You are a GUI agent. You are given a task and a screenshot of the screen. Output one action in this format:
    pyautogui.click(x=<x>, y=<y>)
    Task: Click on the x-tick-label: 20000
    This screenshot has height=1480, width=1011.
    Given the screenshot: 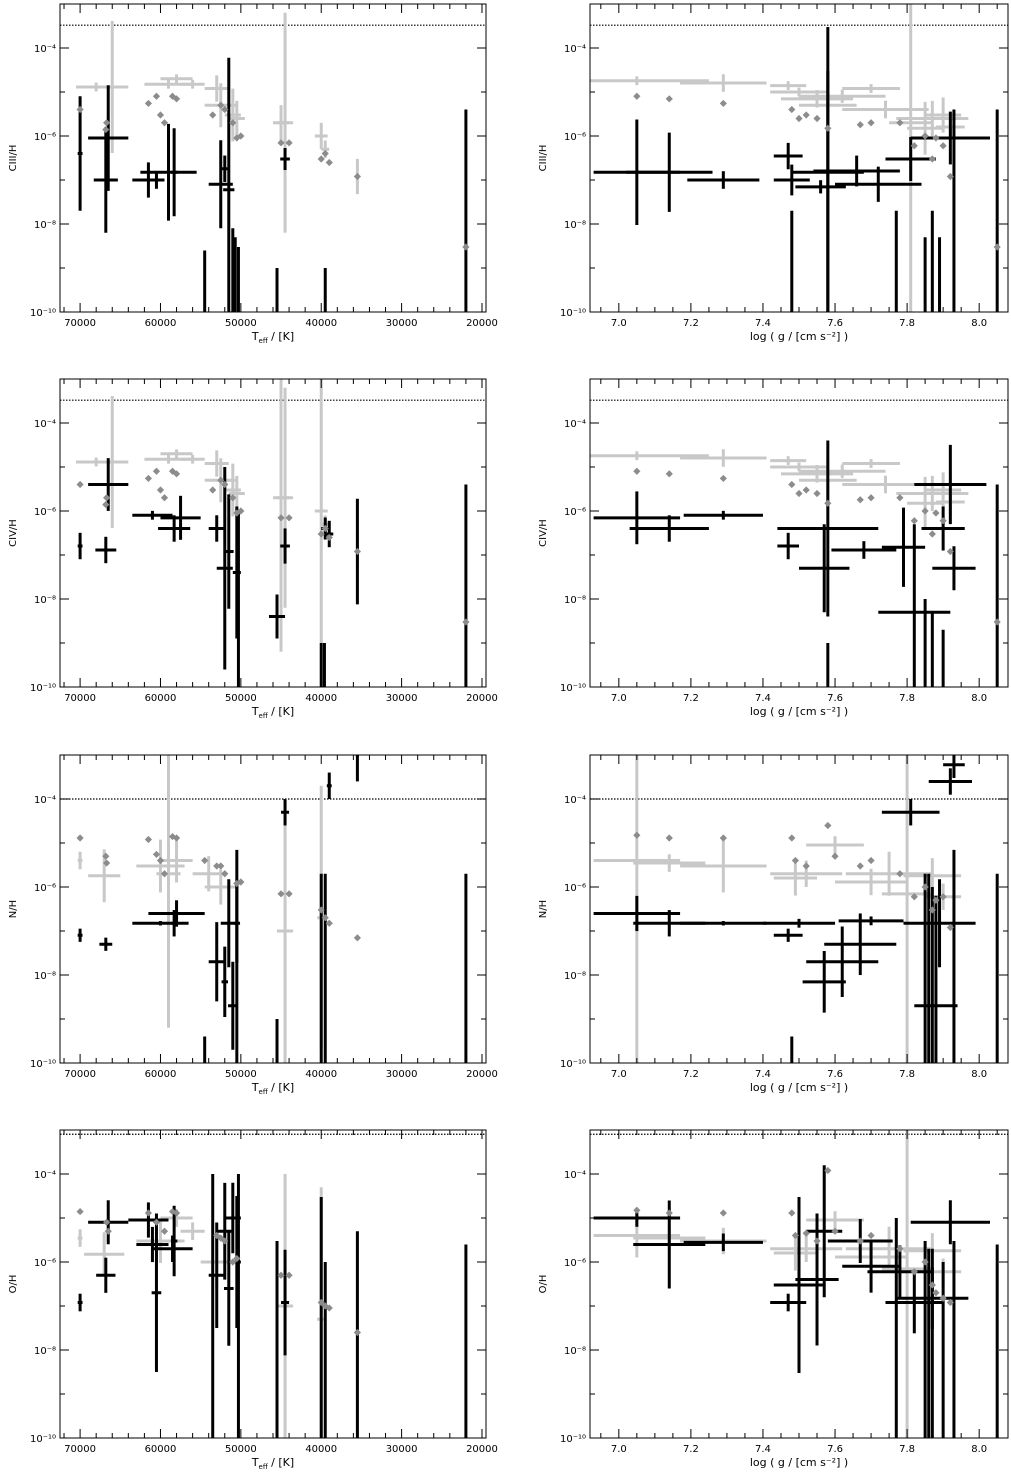 What is the action you would take?
    pyautogui.click(x=482, y=1074)
    